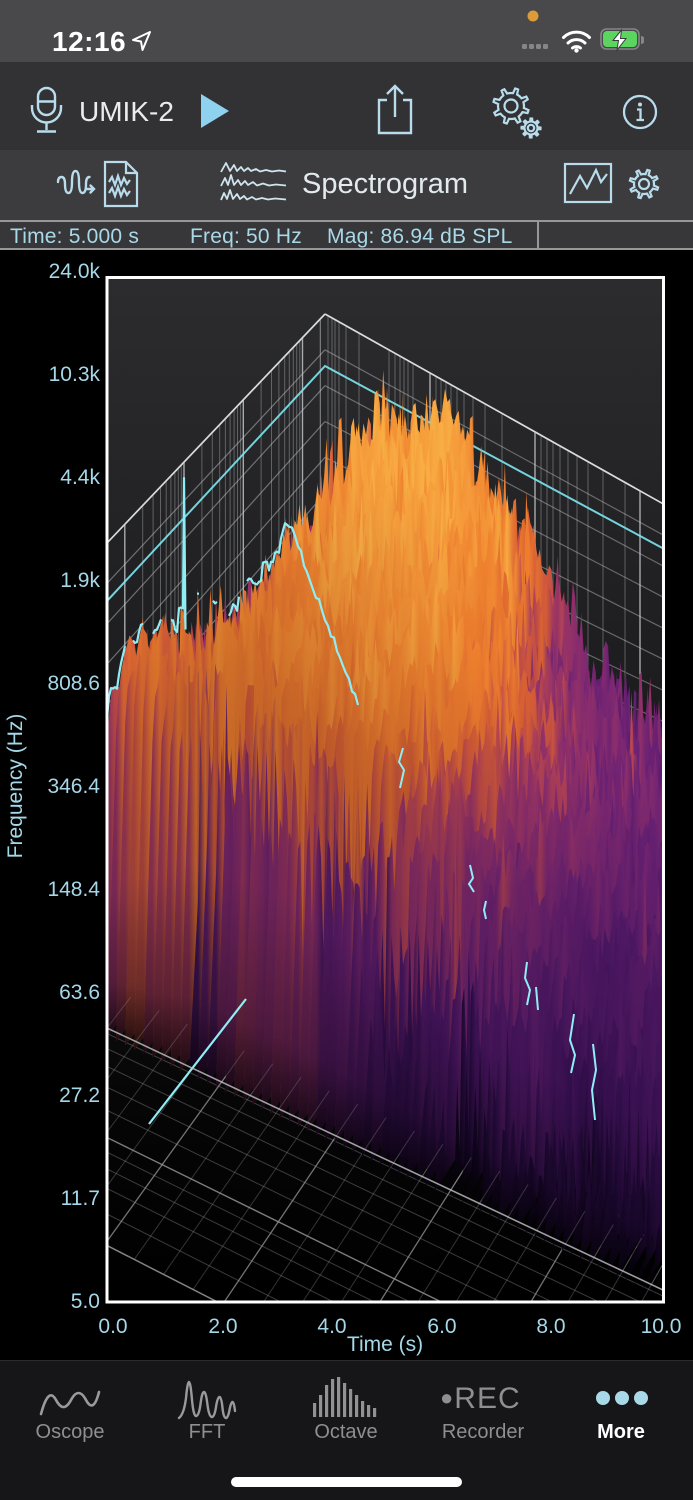 The image size is (693, 1500). I want to click on svg-text: 10.3k, so click(75, 374).